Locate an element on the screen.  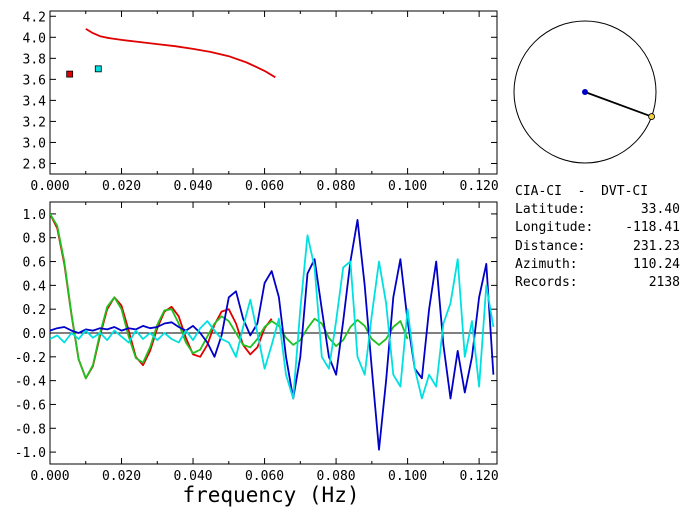
remote-station-marker is located at coordinates (652, 116).